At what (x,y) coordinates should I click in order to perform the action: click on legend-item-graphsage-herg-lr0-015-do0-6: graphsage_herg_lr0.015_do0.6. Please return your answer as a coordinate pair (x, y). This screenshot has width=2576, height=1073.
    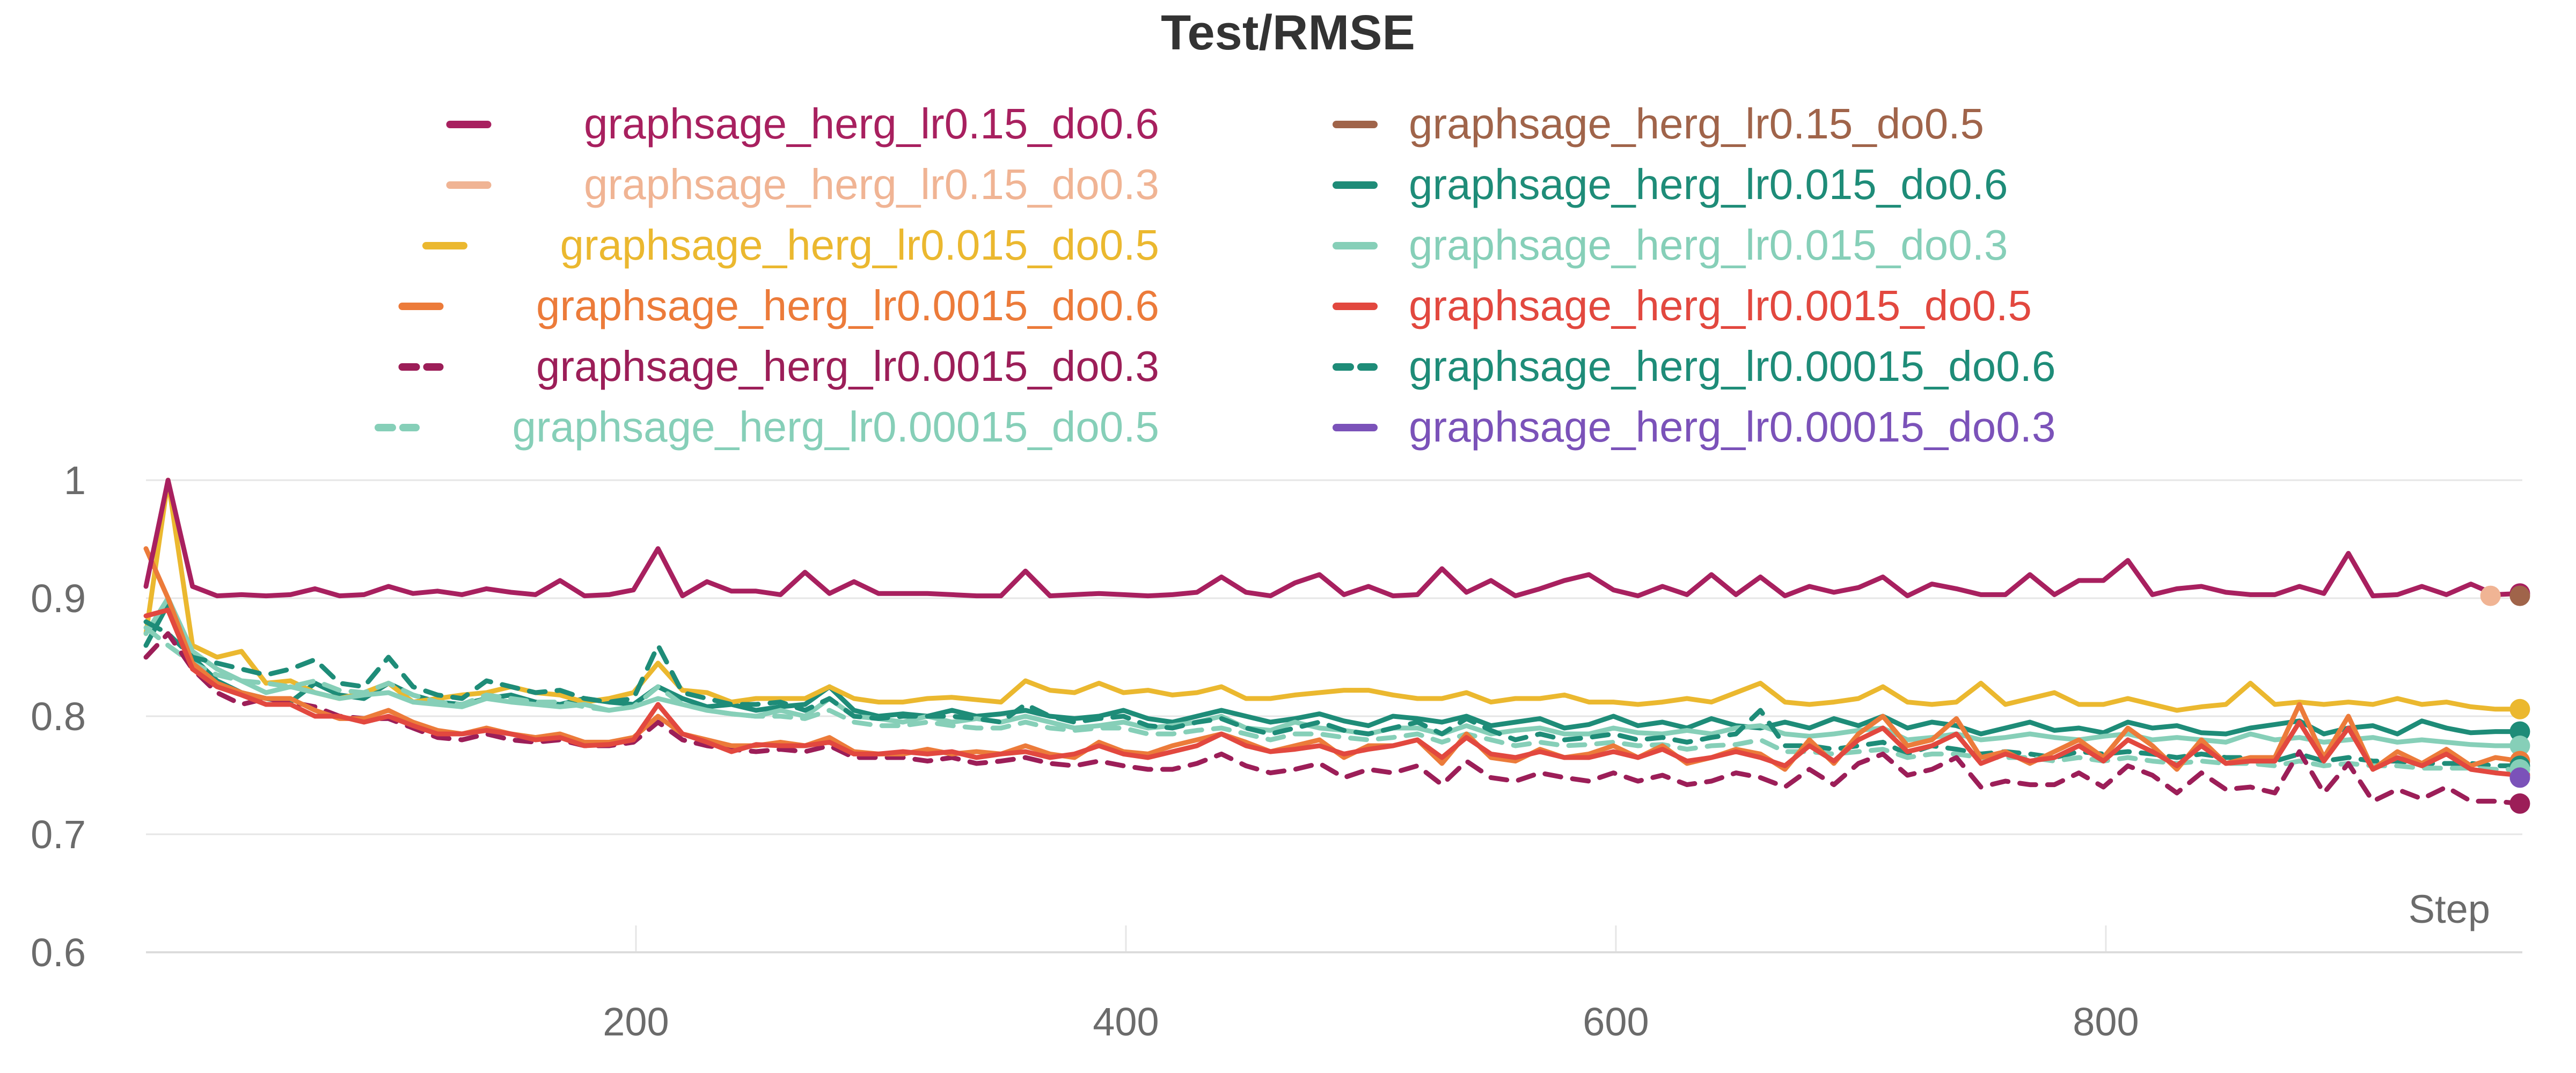
    Looking at the image, I should click on (1670, 184).